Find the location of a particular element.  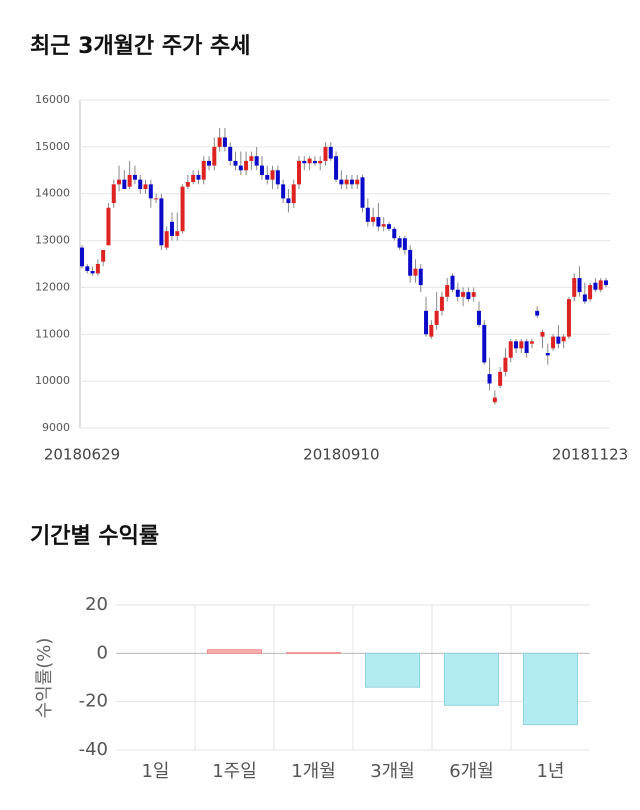

x-tick-label: 1년 is located at coordinates (550, 771).